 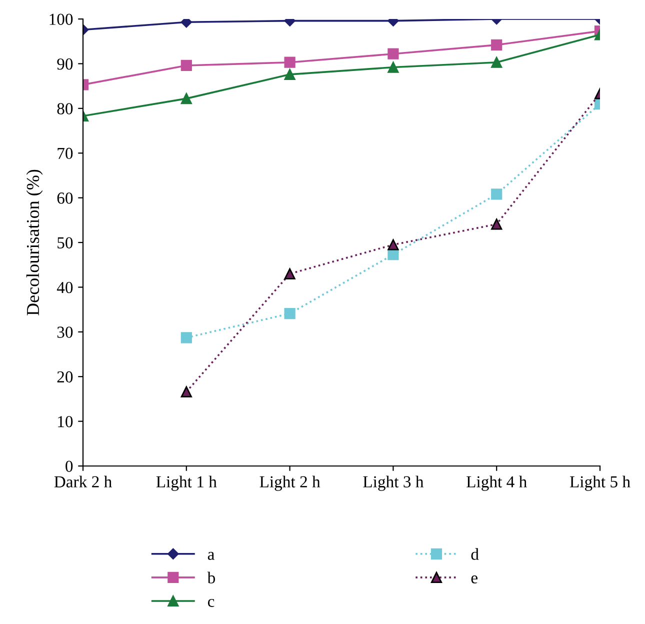 I want to click on x-tick-label: Light 2 h, so click(x=290, y=483).